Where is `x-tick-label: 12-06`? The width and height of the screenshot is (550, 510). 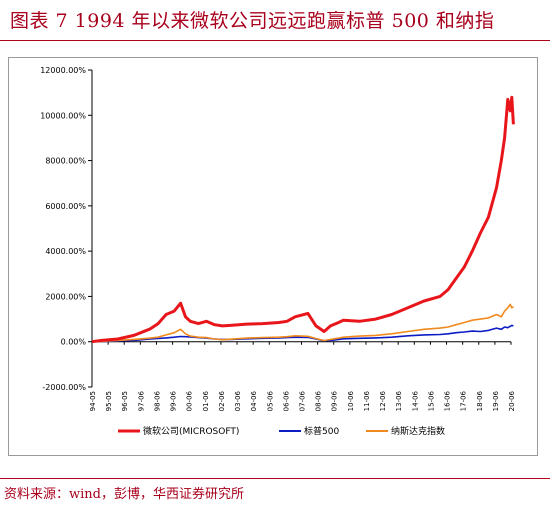 x-tick-label: 12-06 is located at coordinates (383, 400).